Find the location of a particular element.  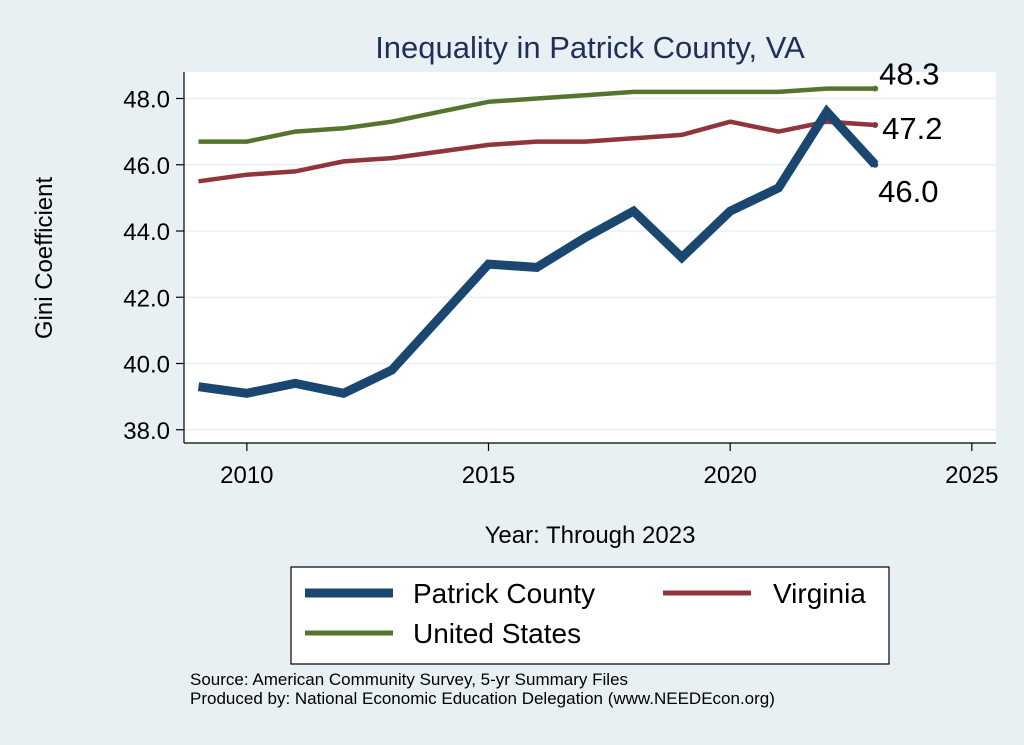

end-marker-virginia is located at coordinates (875, 125).